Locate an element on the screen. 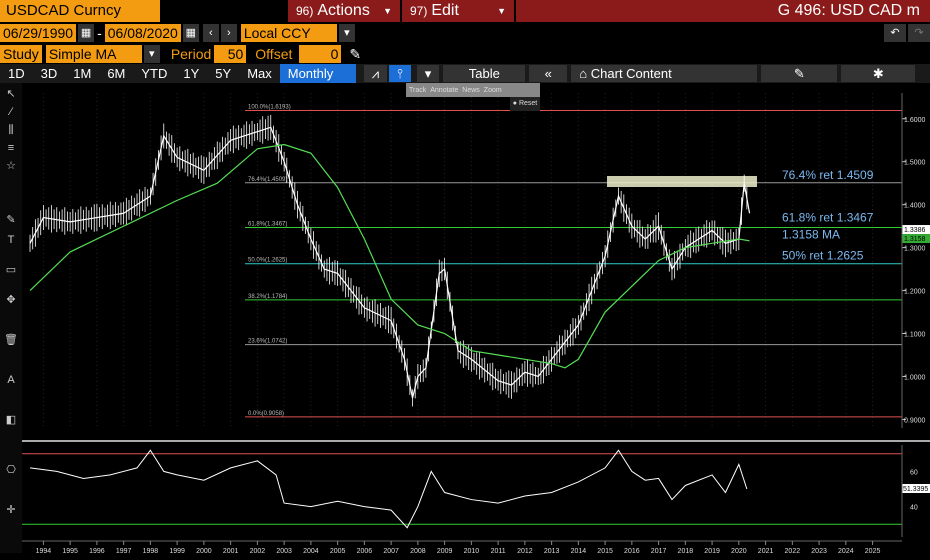 This screenshot has height=560, width=930. period-input: 50 is located at coordinates (230, 54).